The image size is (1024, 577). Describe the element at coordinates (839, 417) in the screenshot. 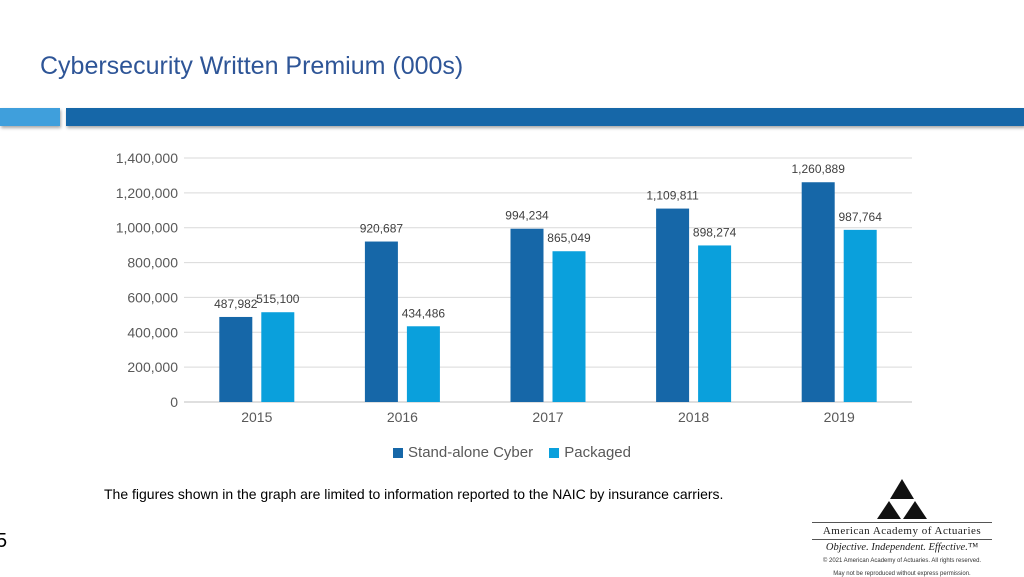

I see `x-tick-label: 2019` at that location.